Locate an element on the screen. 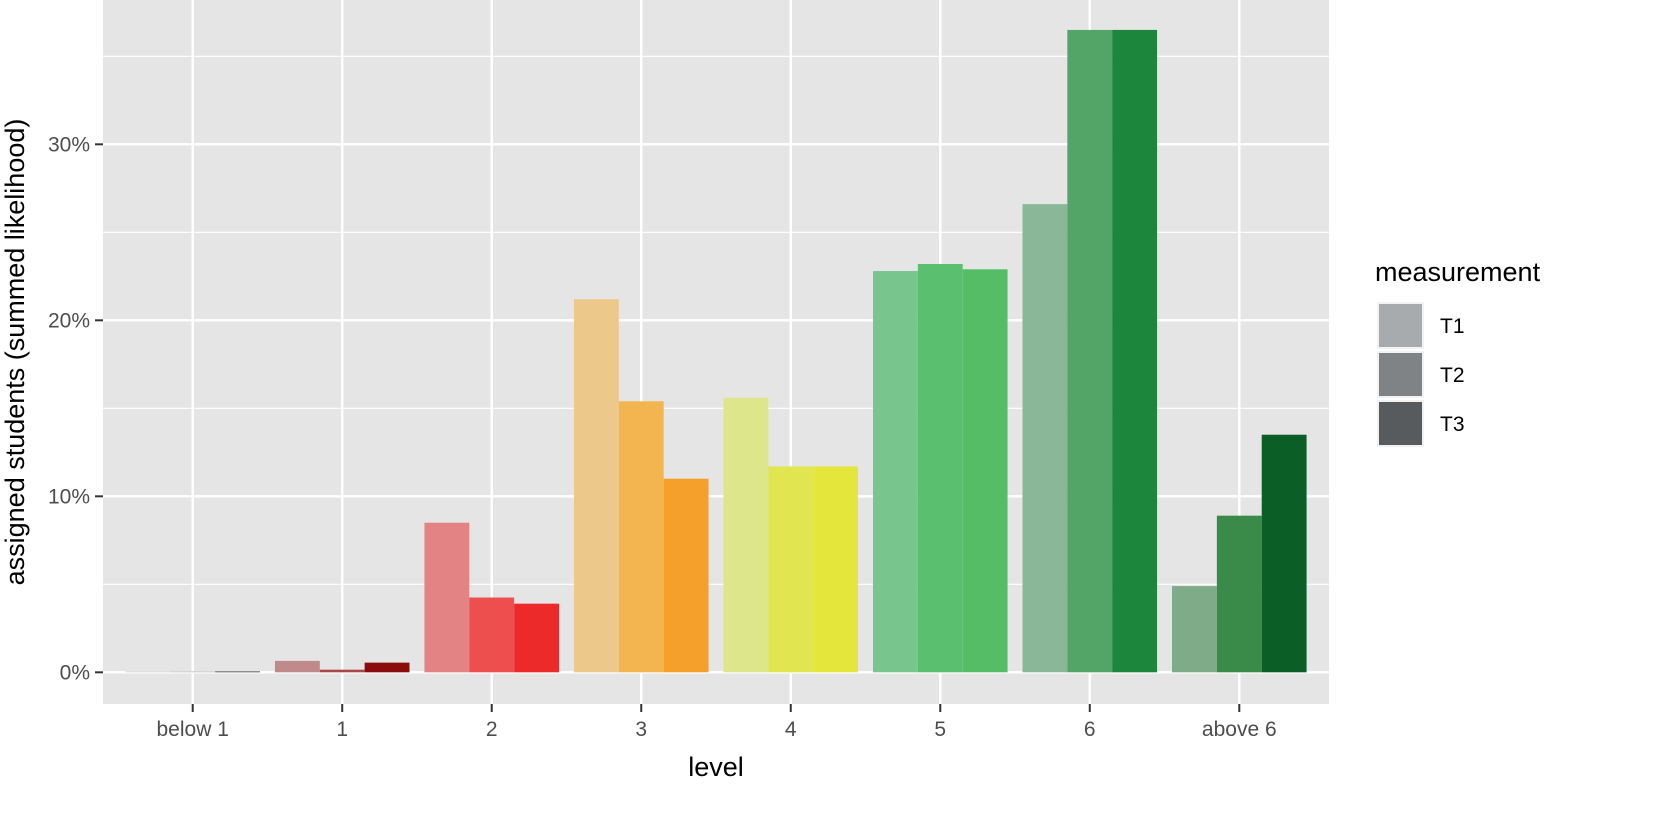  legend-swatch-t1 is located at coordinates (1400, 325).